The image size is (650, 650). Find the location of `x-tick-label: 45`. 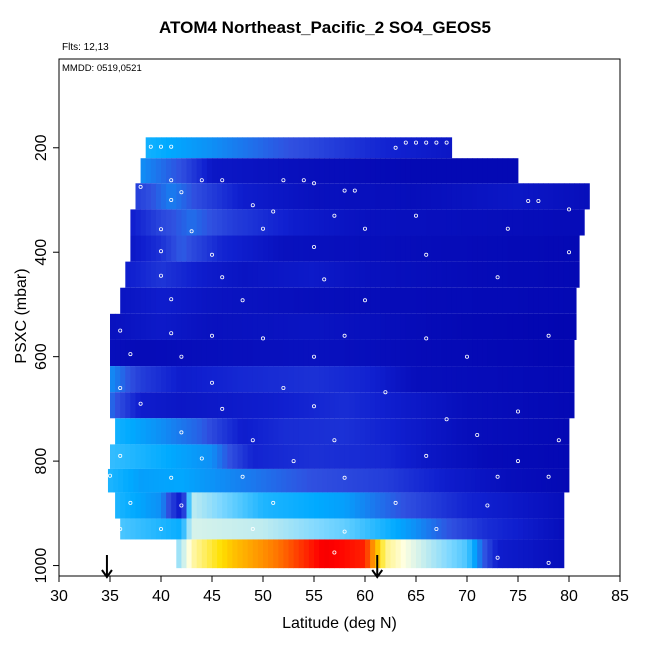

x-tick-label: 45 is located at coordinates (212, 596).